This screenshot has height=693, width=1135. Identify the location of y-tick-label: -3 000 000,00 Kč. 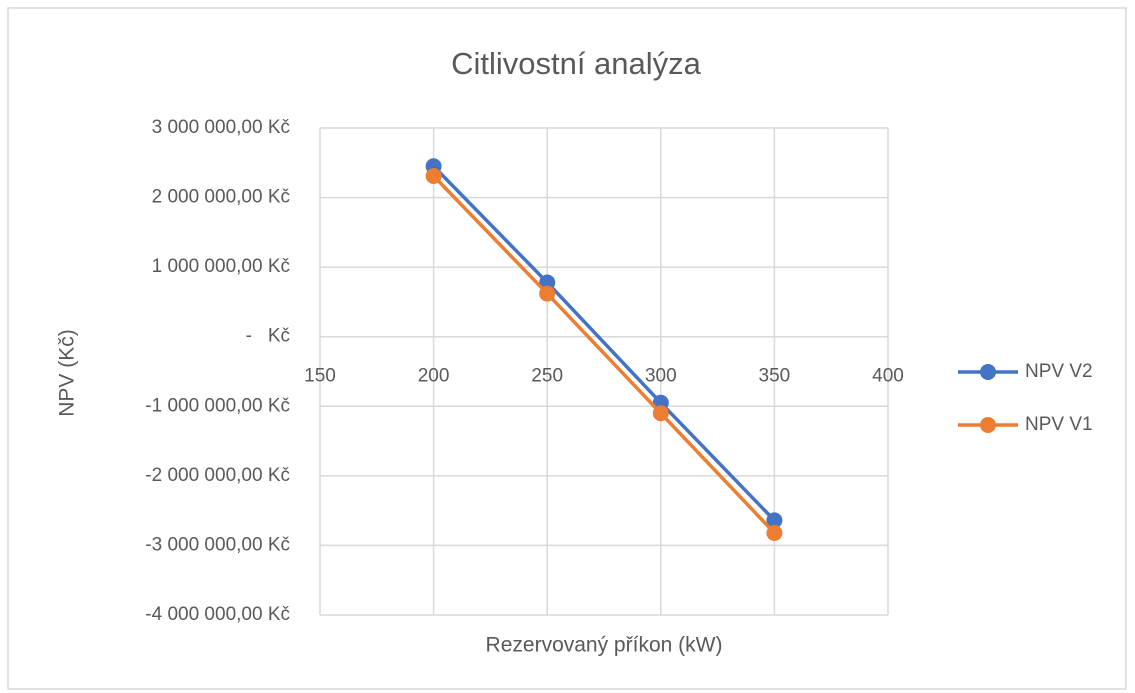
(217, 544).